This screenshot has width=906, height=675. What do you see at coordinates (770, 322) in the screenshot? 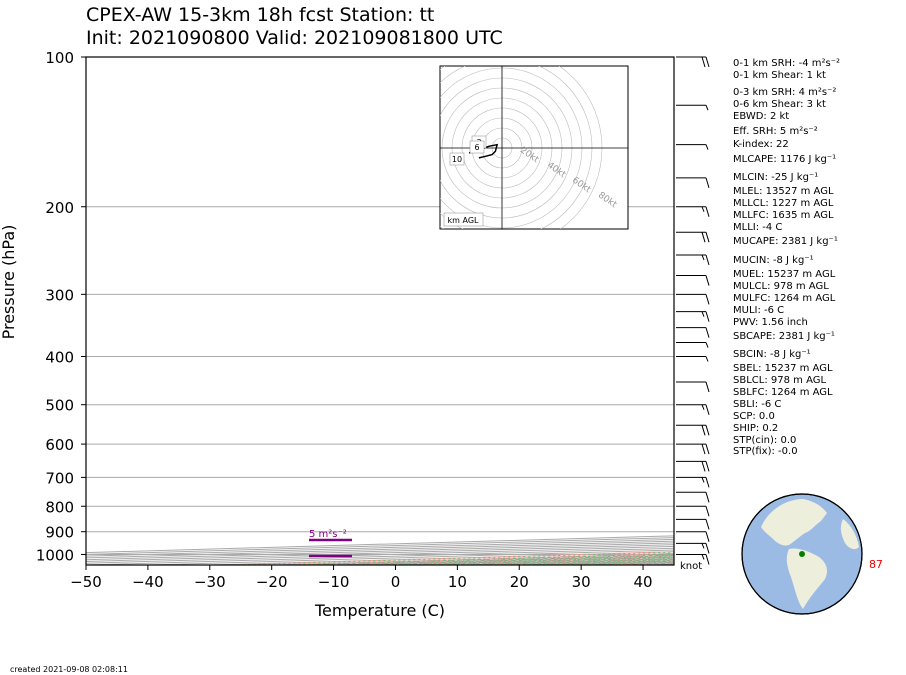
I see `index-item: PWV: 1.56 inch` at bounding box center [770, 322].